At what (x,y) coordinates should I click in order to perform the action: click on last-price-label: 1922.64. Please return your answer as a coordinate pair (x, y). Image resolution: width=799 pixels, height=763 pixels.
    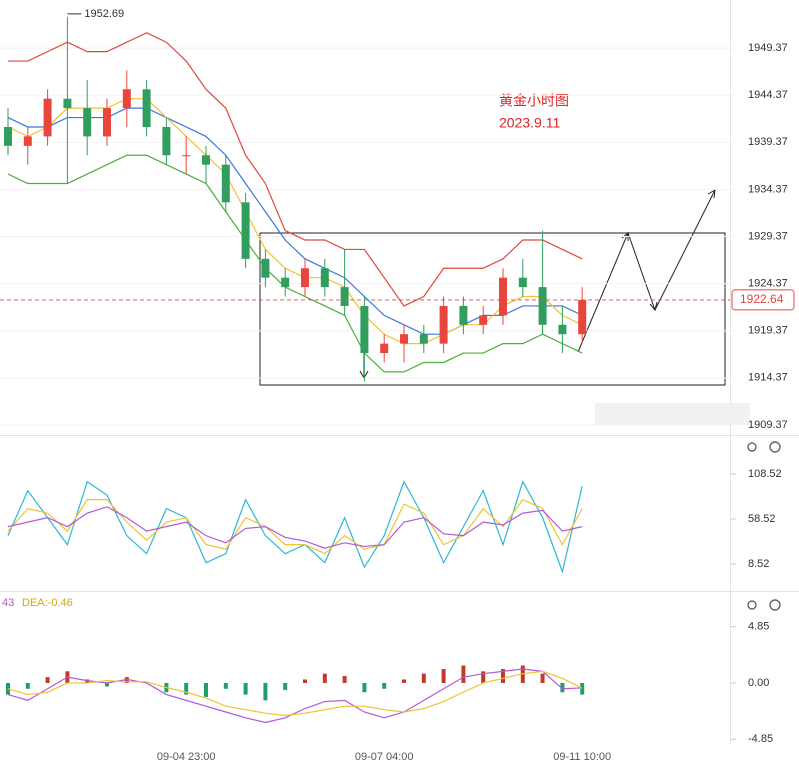
    Looking at the image, I should click on (762, 299).